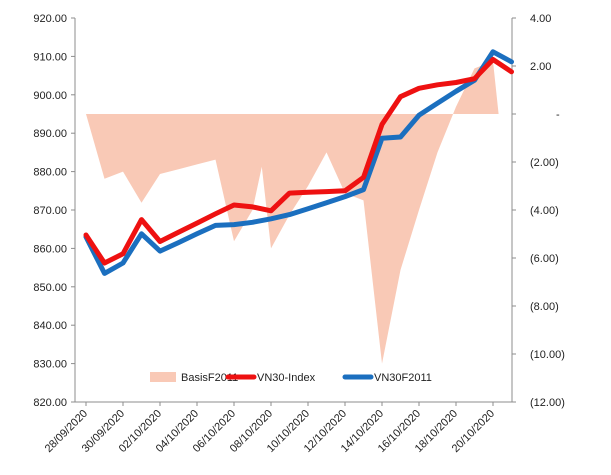  What do you see at coordinates (558, 115) in the screenshot?
I see `right-tick-label: -` at bounding box center [558, 115].